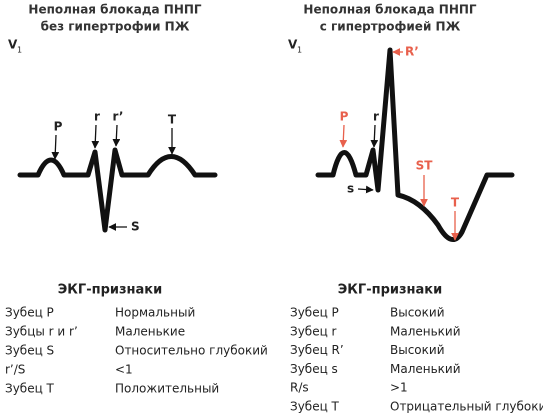  Describe the element at coordinates (117, 190) in the screenshot. I see `ecg-trace` at that location.